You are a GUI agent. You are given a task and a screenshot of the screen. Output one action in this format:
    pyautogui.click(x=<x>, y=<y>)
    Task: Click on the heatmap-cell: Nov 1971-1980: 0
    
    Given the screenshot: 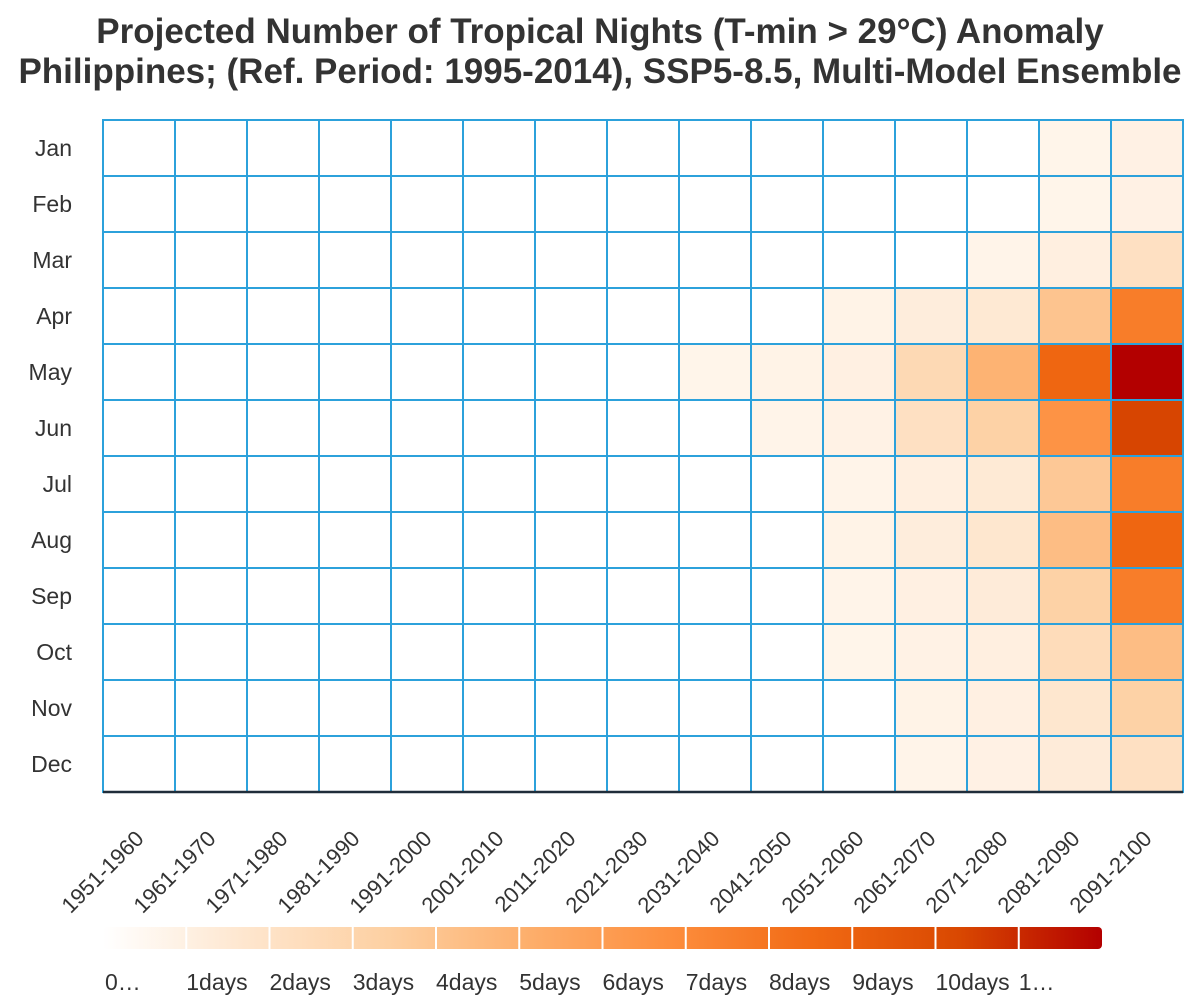 What is the action you would take?
    pyautogui.click(x=283, y=708)
    